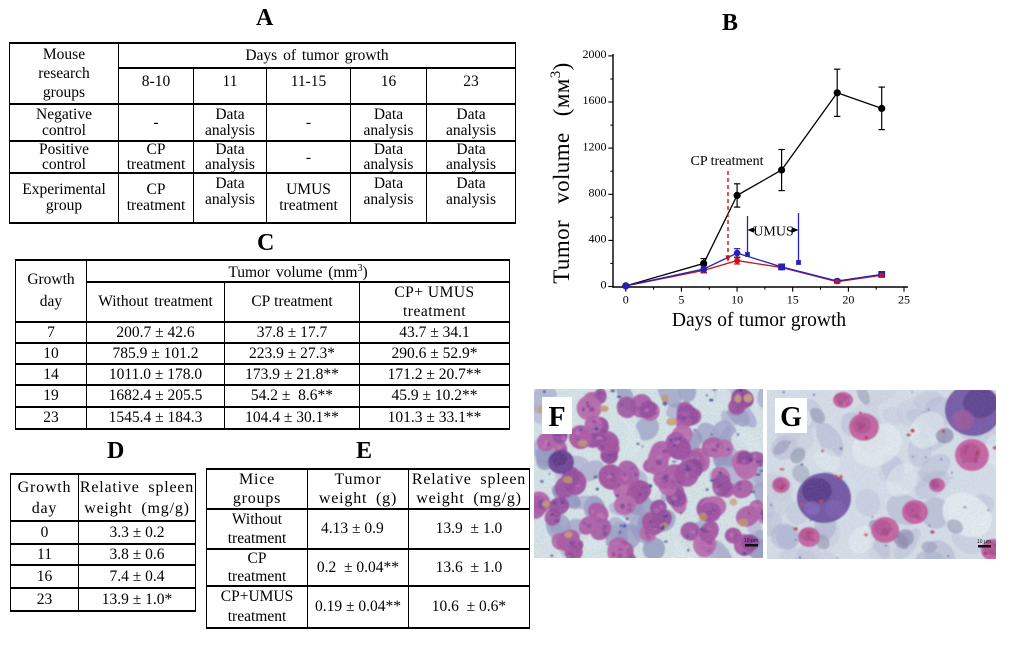 The image size is (1016, 646). I want to click on svg-text: 1200, so click(595, 146).